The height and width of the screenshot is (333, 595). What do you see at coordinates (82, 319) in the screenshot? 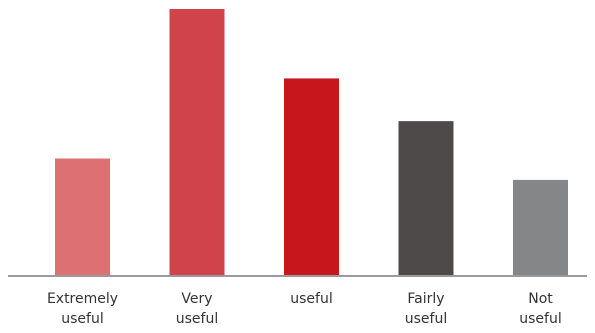
I see `category-label-0-line-1: useful` at bounding box center [82, 319].